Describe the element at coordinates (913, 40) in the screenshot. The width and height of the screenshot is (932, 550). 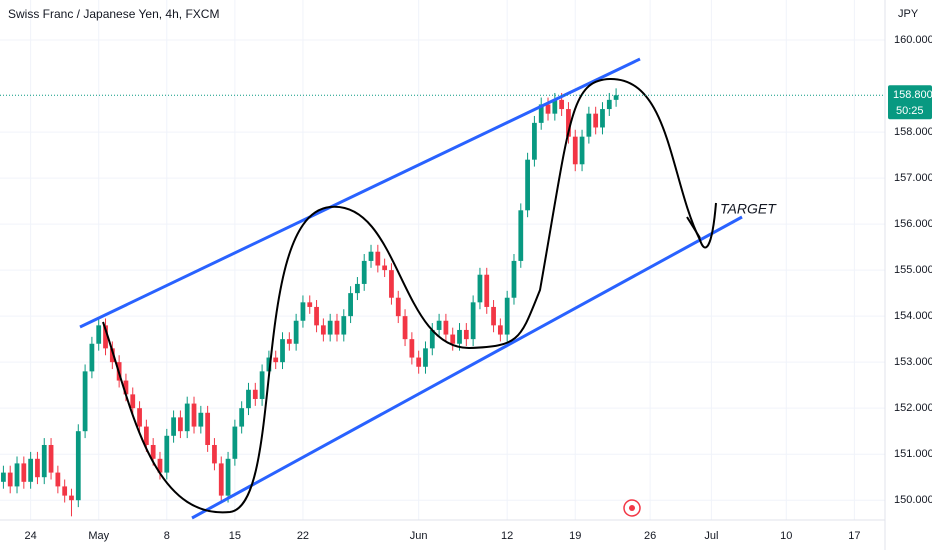
I see `y-tick-label: 160.000` at that location.